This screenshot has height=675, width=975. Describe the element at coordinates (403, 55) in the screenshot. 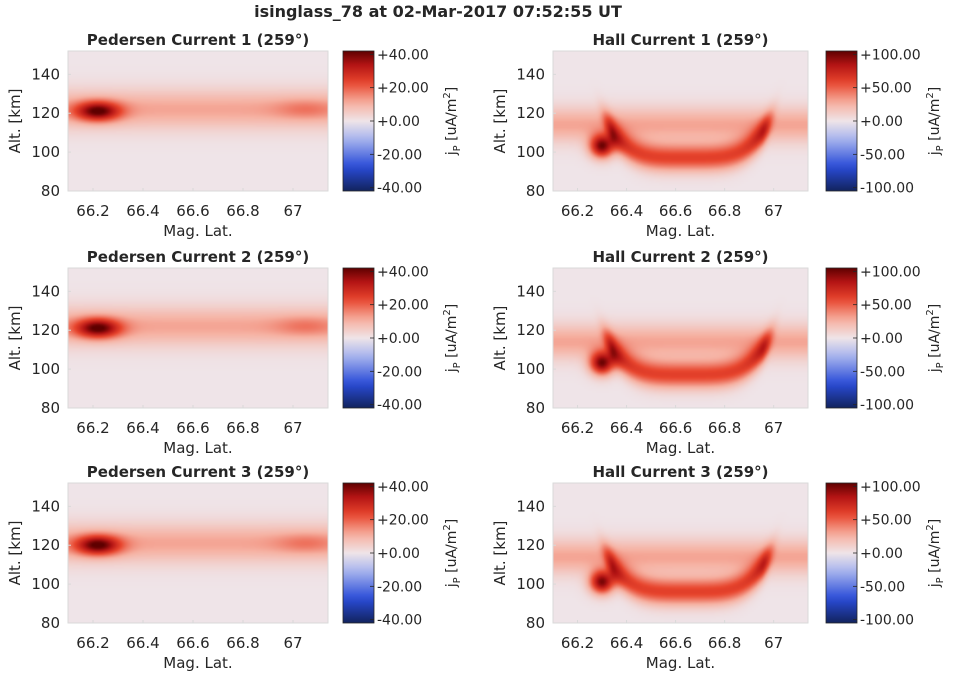

I see `colorbar-tick-label: +40.00` at that location.